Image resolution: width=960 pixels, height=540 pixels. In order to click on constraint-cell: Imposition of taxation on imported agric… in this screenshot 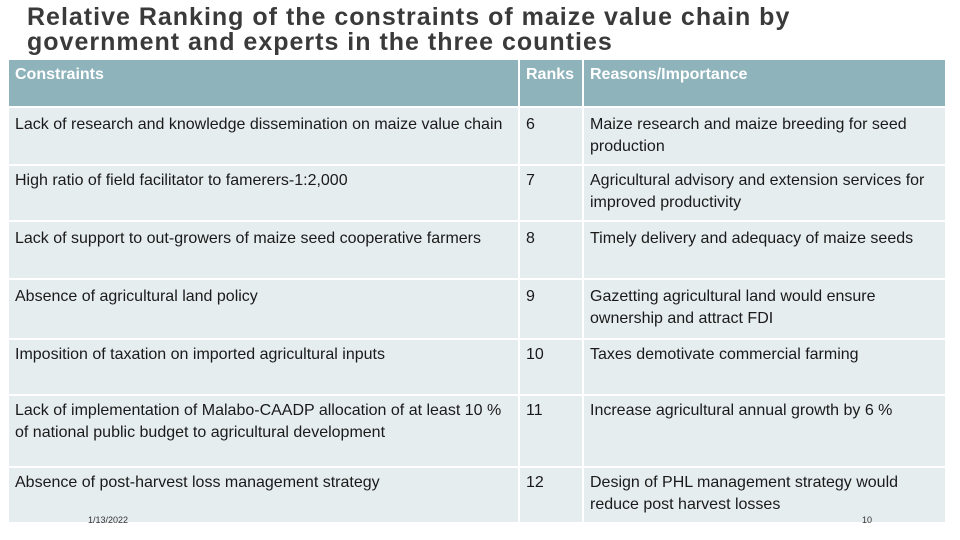, I will do `click(263, 367)`.